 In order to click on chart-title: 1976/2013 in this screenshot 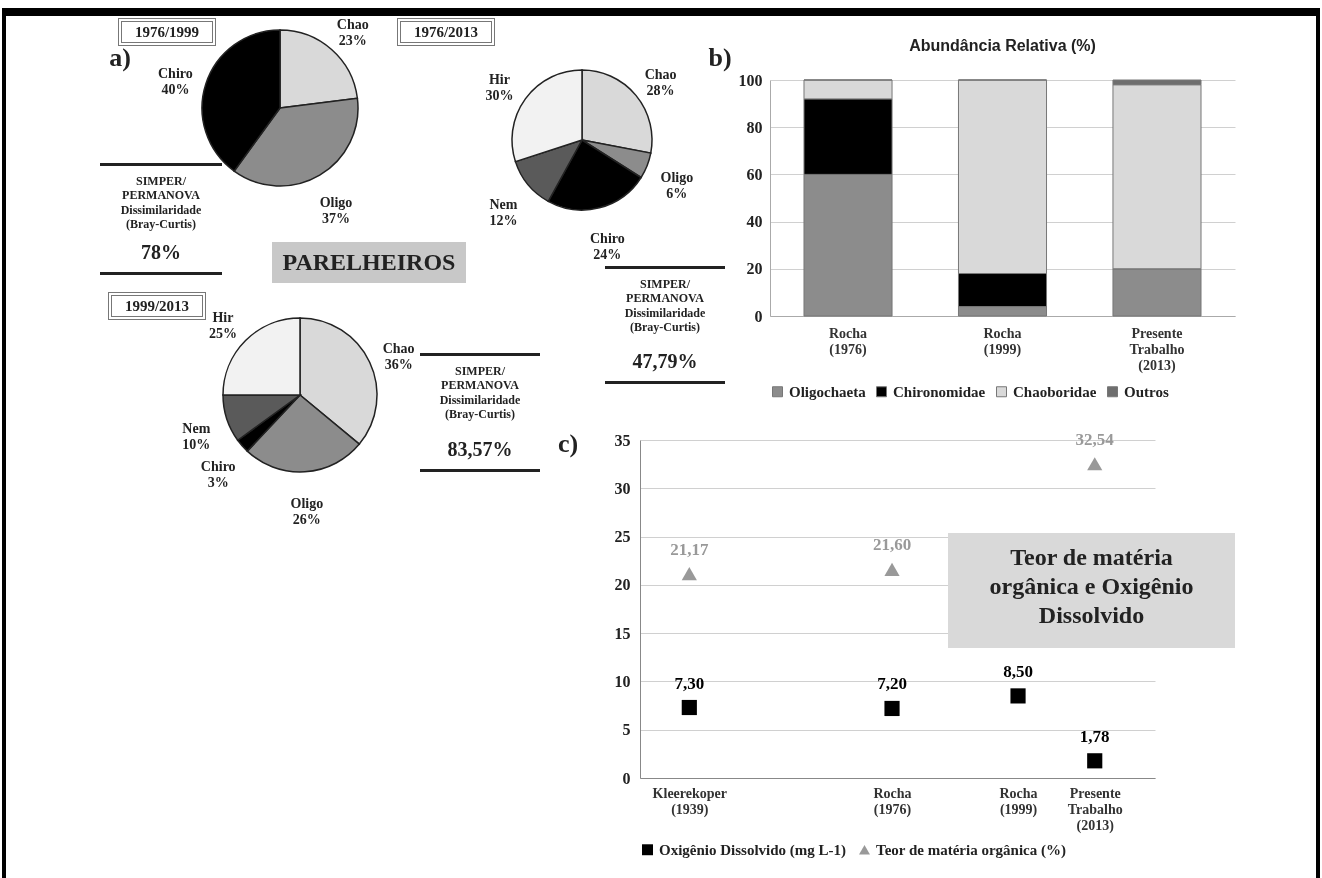, I will do `click(446, 32)`.